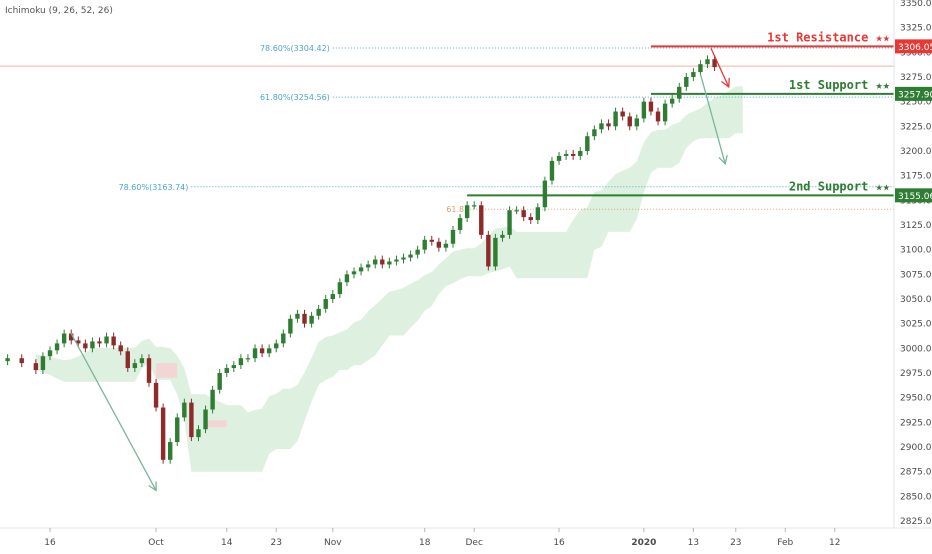 The width and height of the screenshot is (932, 554). I want to click on fib-label: 78.60%(3304.42), so click(295, 48).